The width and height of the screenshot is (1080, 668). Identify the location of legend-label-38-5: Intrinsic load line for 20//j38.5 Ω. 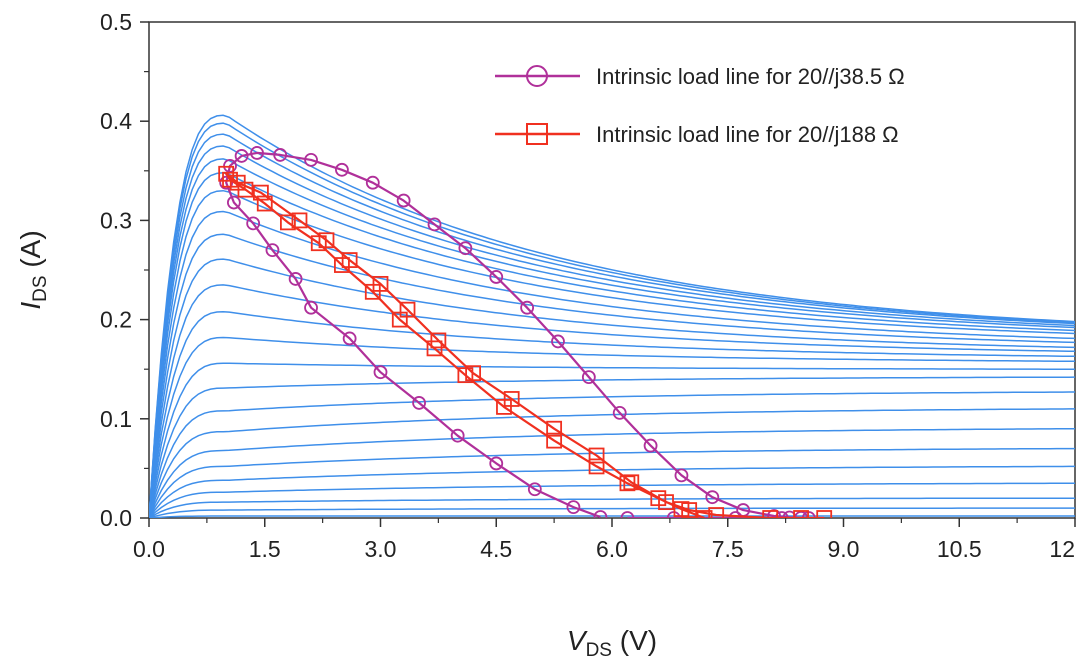
(750, 76).